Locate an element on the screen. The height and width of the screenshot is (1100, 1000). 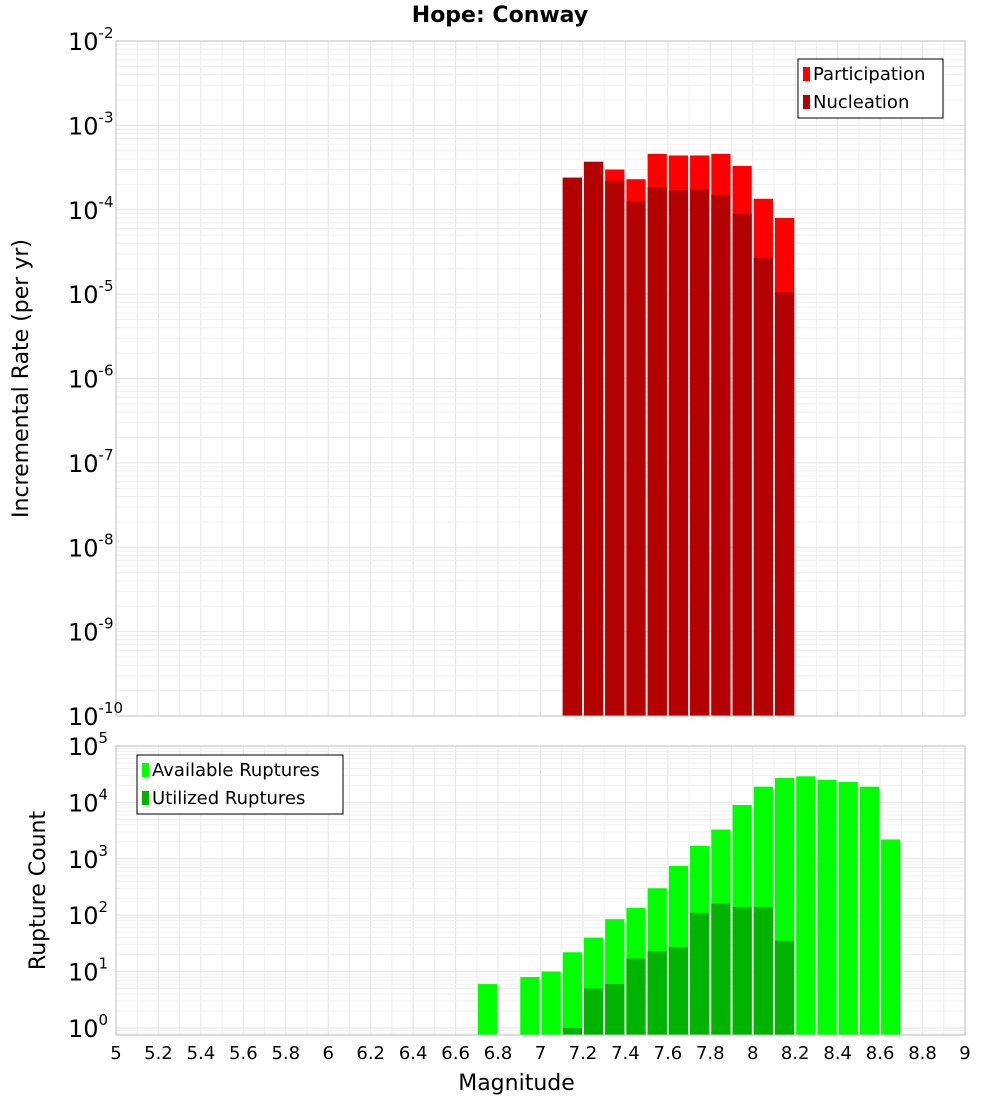
x-tick-label: 6.4 is located at coordinates (413, 1053).